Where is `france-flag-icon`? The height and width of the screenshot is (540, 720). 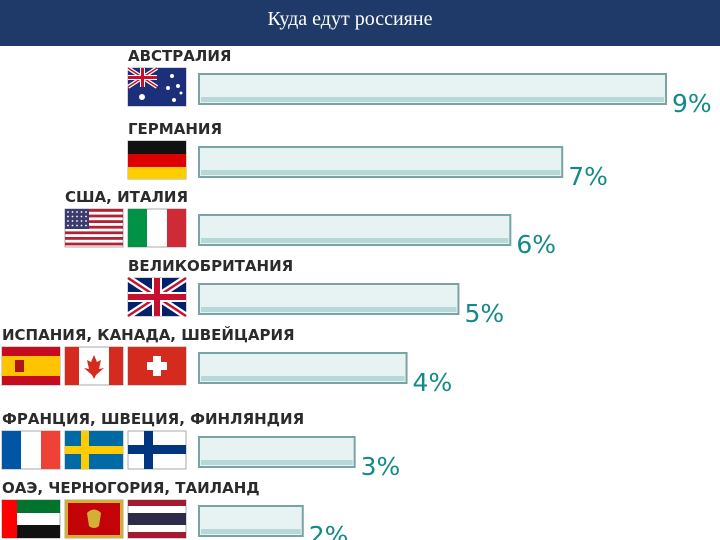 france-flag-icon is located at coordinates (31, 450).